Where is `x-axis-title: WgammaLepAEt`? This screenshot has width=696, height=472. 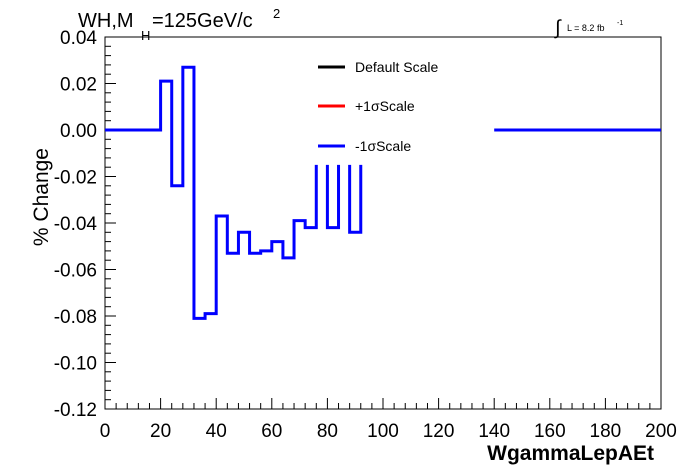 x-axis-title: WgammaLepAEt is located at coordinates (570, 453).